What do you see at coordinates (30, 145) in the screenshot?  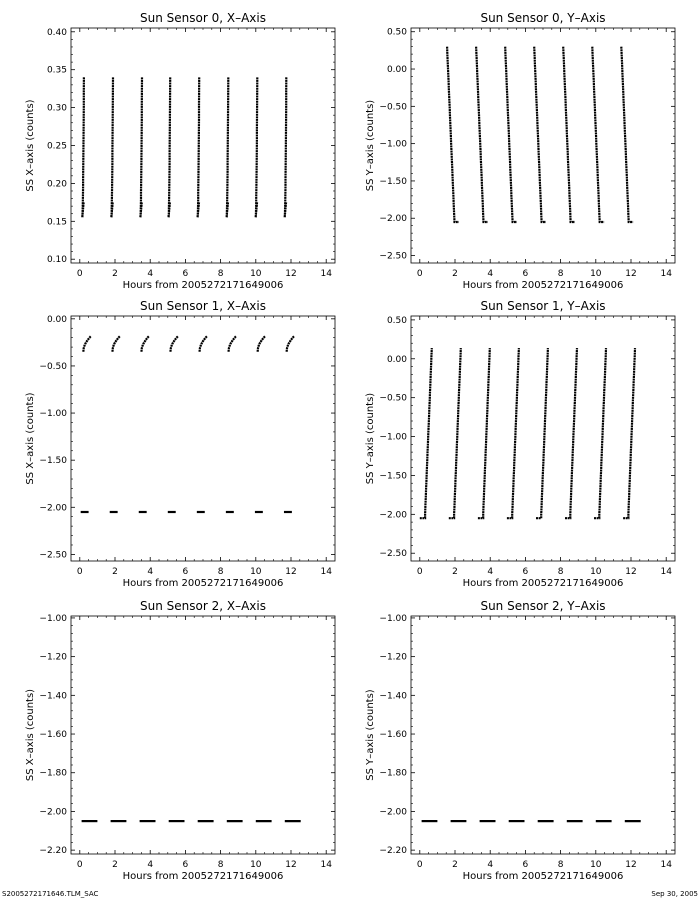 I see `y-axis-label: SS X–axis (counts)` at bounding box center [30, 145].